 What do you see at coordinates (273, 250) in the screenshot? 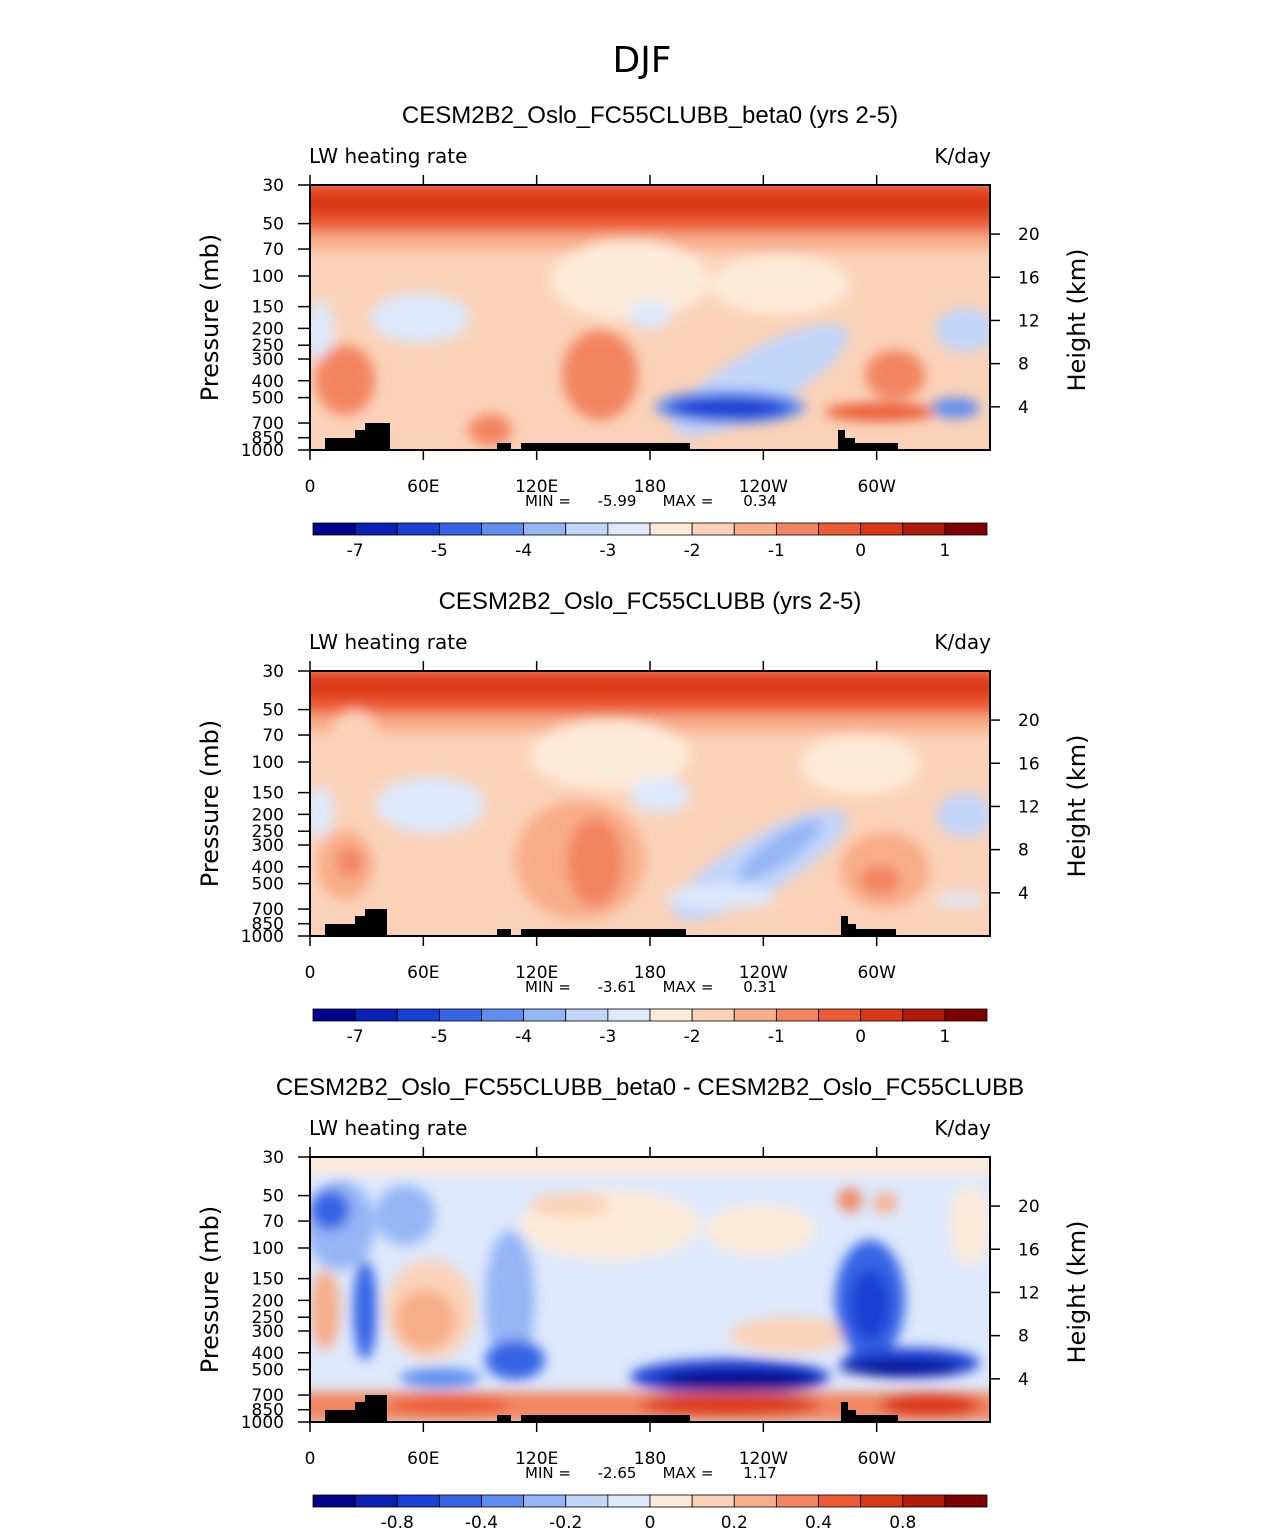
I see `pressure-tick-label: 70` at bounding box center [273, 250].